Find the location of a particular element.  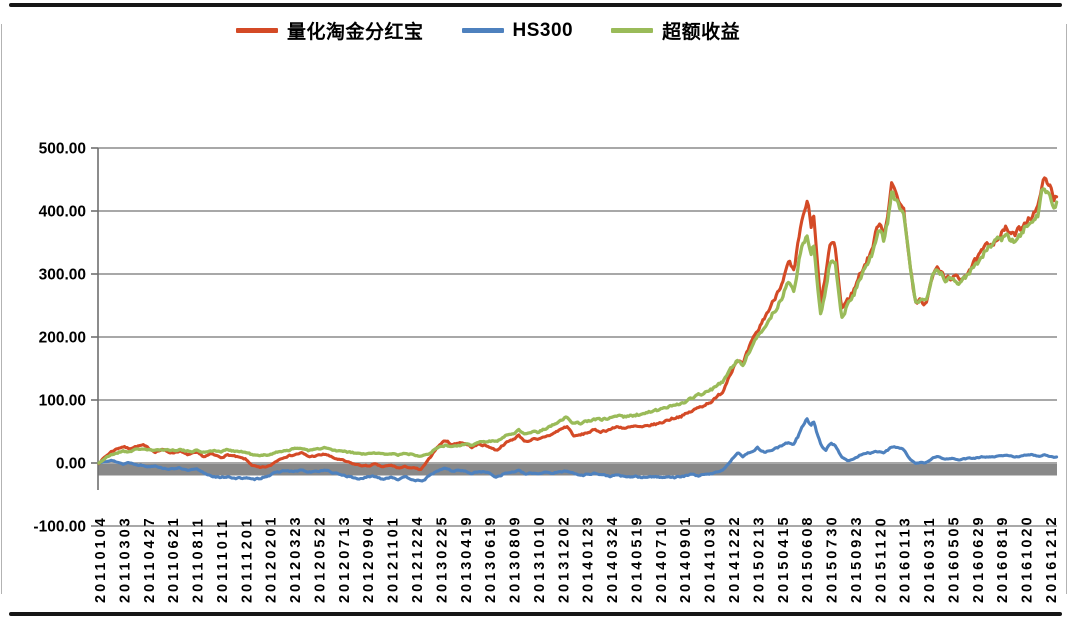

legend-item-excess: 超额收益 is located at coordinates (675, 30).